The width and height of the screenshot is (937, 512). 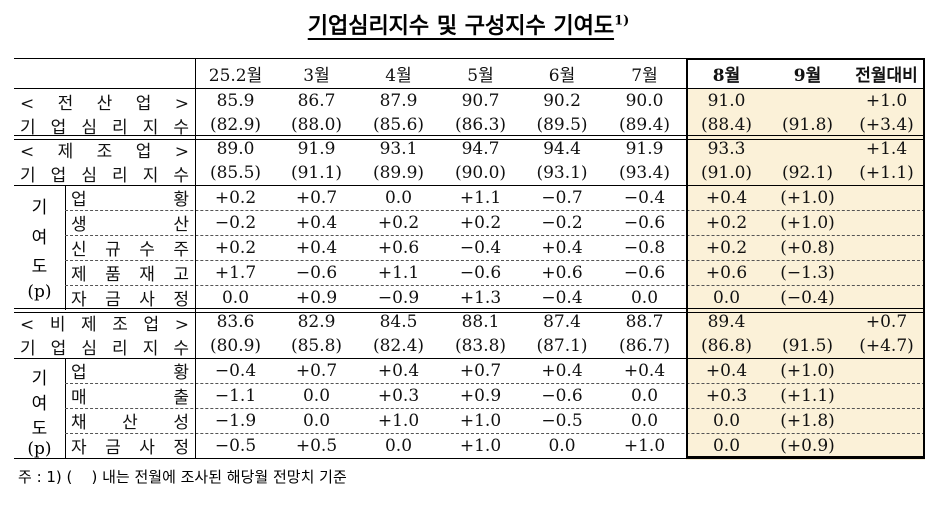 What do you see at coordinates (316, 445) in the screenshot?
I see `contribution-value: +0.5` at bounding box center [316, 445].